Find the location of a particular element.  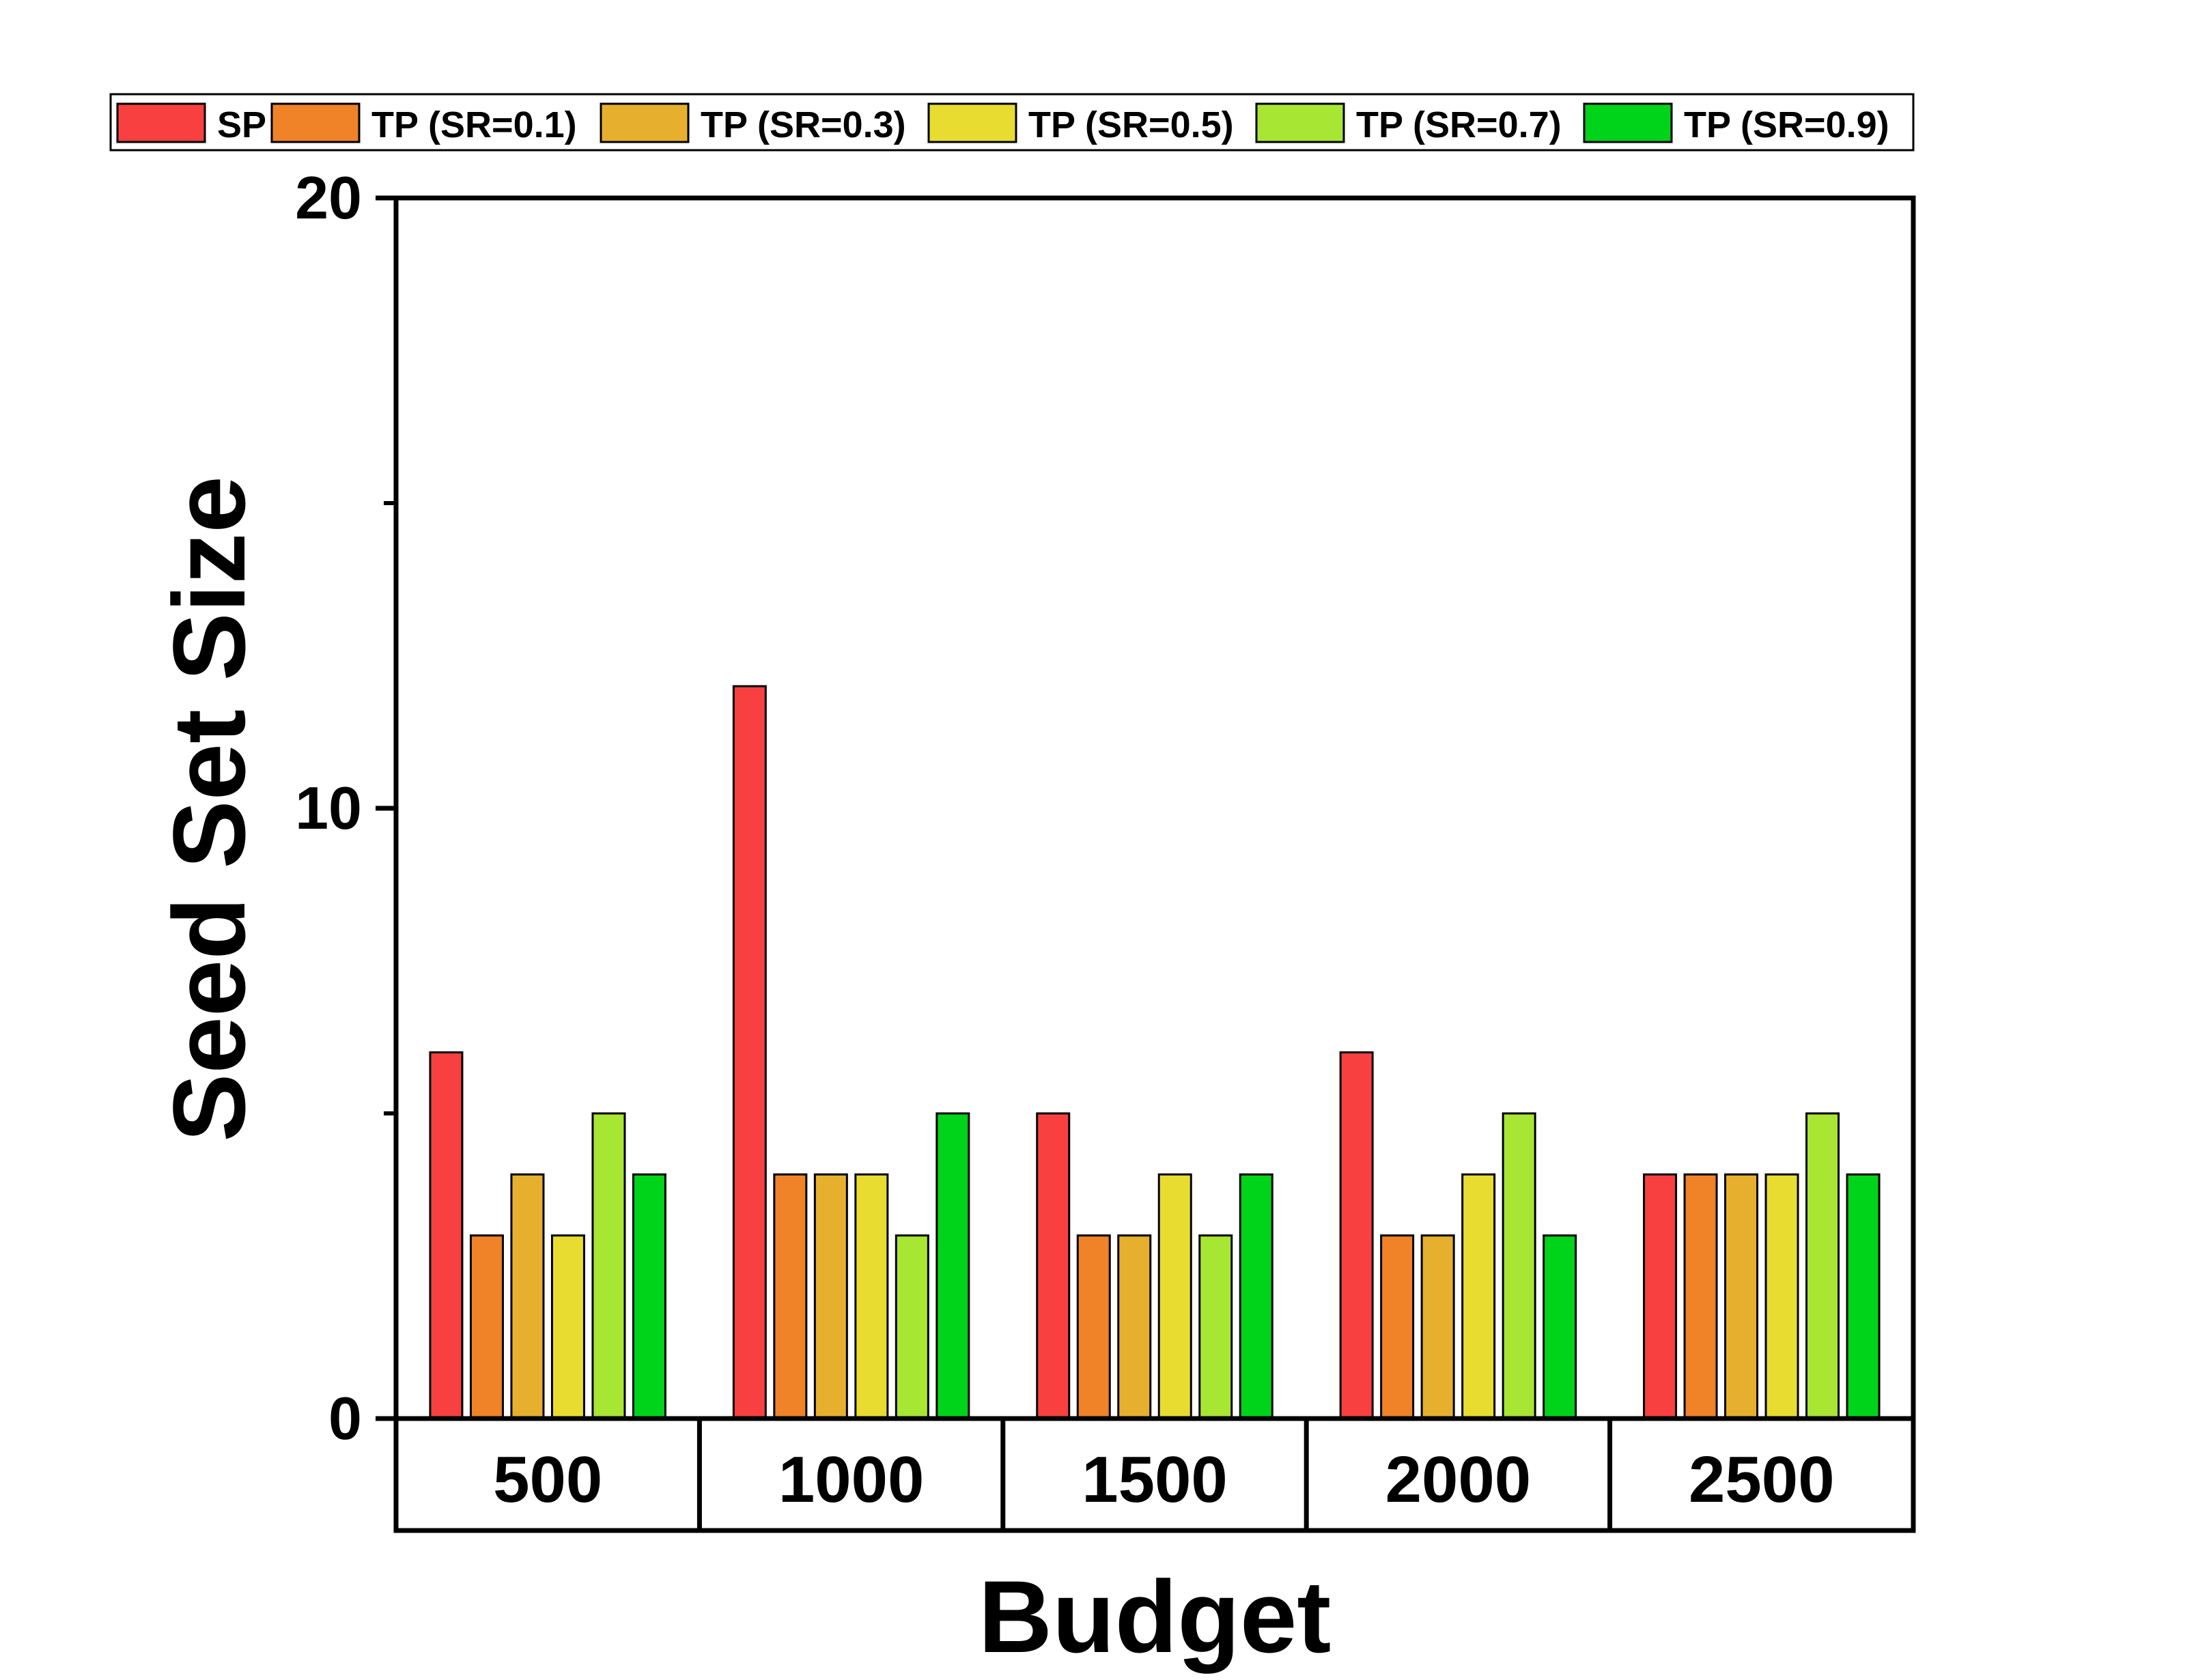

x-axis: 500 1000 1500 2000 2500 is located at coordinates (1164, 1474).